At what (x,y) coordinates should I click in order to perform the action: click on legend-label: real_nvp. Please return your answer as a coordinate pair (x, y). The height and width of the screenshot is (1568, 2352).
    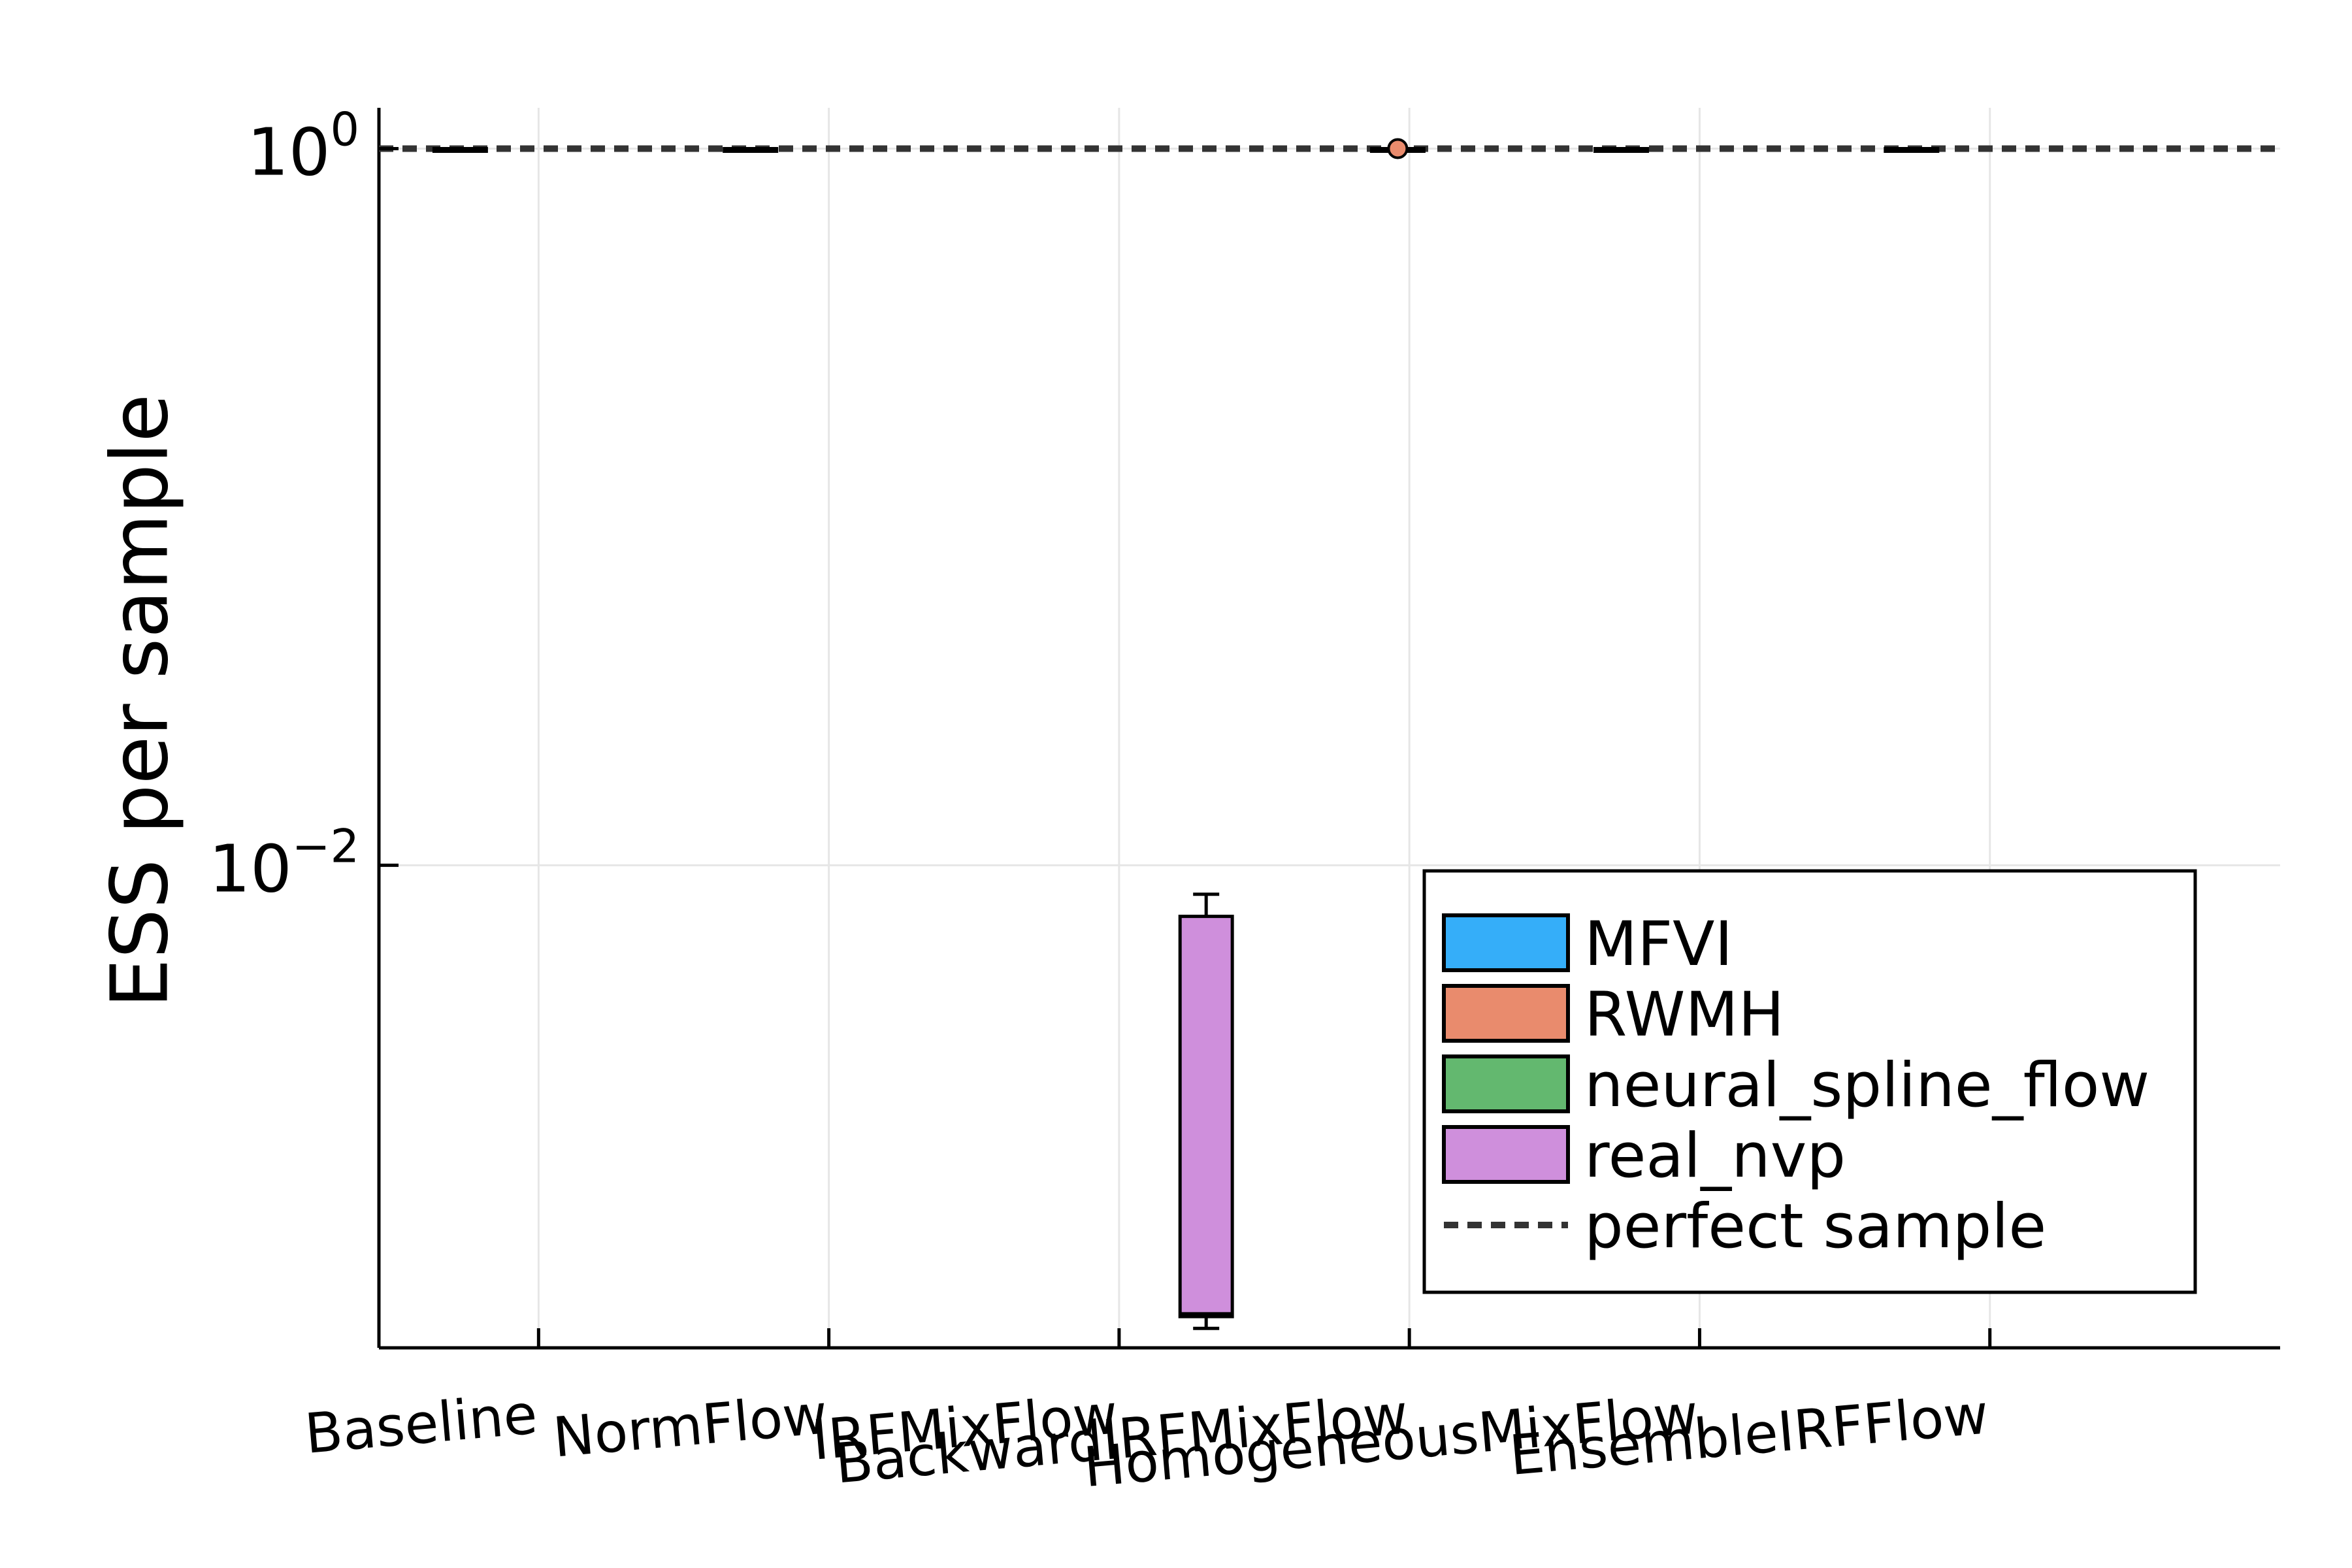
    Looking at the image, I should click on (1715, 1156).